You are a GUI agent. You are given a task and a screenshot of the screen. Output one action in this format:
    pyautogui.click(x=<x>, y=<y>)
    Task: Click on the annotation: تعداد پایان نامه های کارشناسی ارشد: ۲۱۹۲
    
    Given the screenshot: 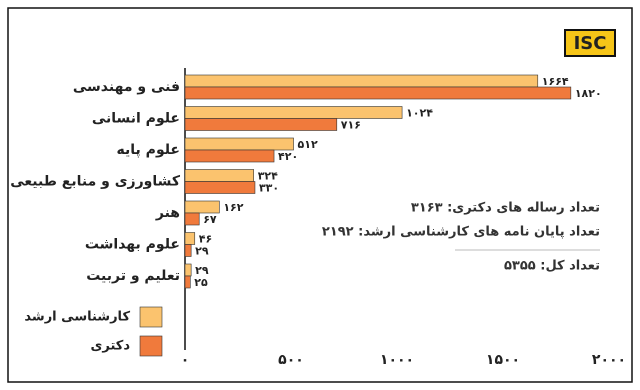 What is the action you would take?
    pyautogui.click(x=461, y=232)
    